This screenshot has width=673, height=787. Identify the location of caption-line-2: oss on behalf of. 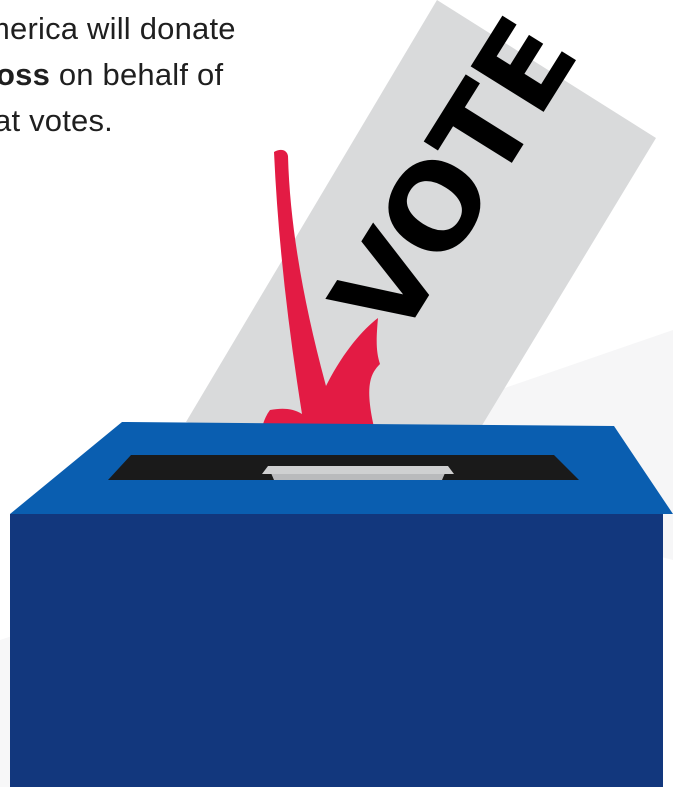
(170, 75).